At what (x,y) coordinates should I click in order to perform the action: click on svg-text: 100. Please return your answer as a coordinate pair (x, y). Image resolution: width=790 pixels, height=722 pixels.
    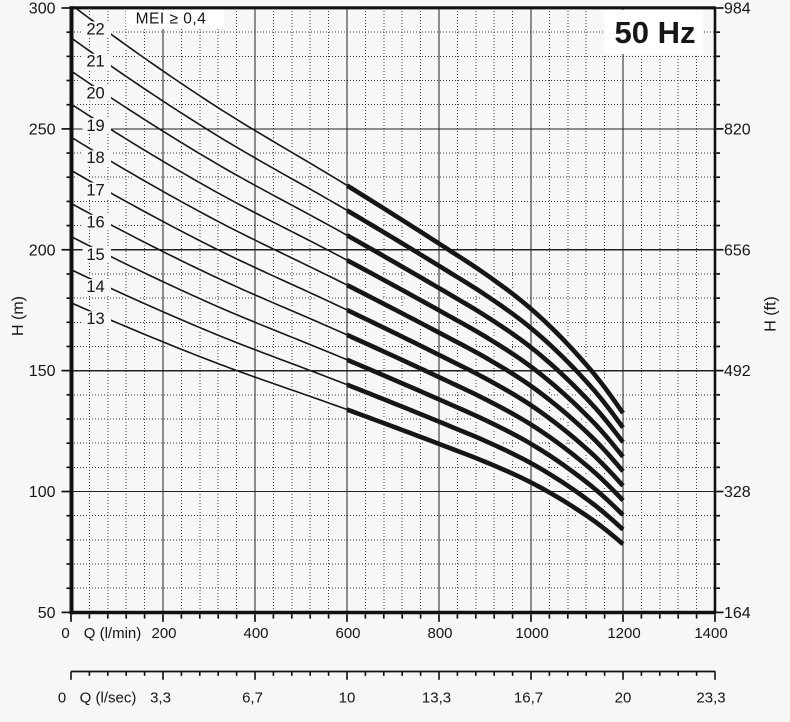
    Looking at the image, I should click on (42, 492).